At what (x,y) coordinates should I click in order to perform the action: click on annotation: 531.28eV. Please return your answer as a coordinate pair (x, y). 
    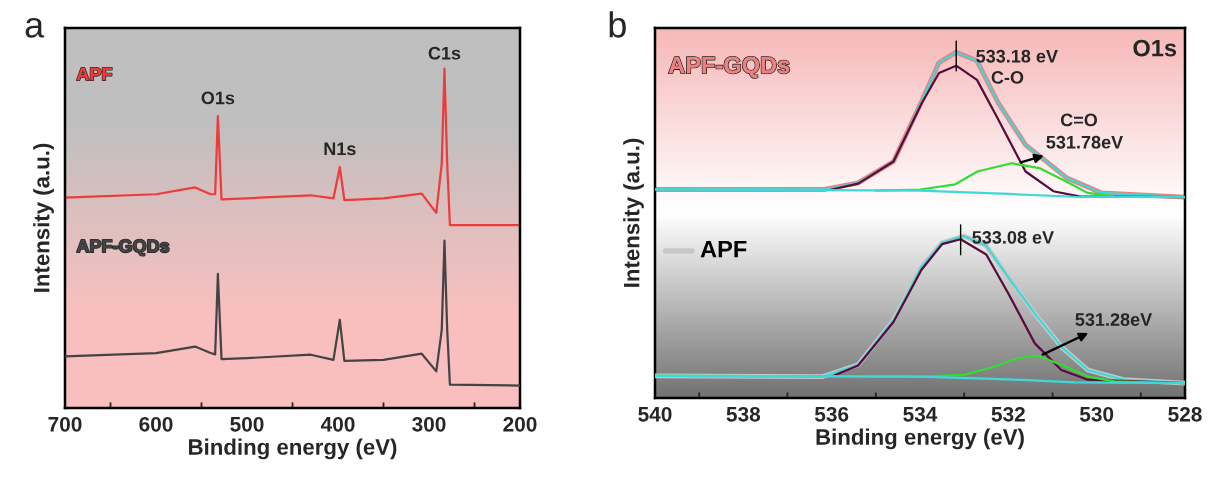
    Looking at the image, I should click on (1114, 319).